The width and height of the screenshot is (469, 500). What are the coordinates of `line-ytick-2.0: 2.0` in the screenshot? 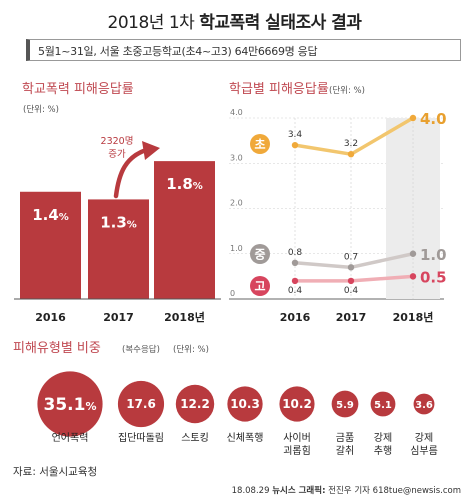 It's located at (236, 203).